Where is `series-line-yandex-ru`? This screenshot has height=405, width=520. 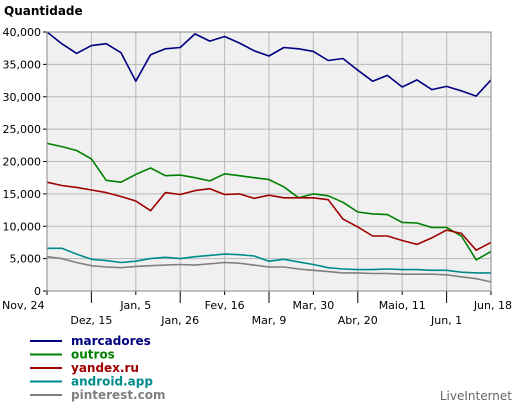 series-line-yandex-ru is located at coordinates (269, 216).